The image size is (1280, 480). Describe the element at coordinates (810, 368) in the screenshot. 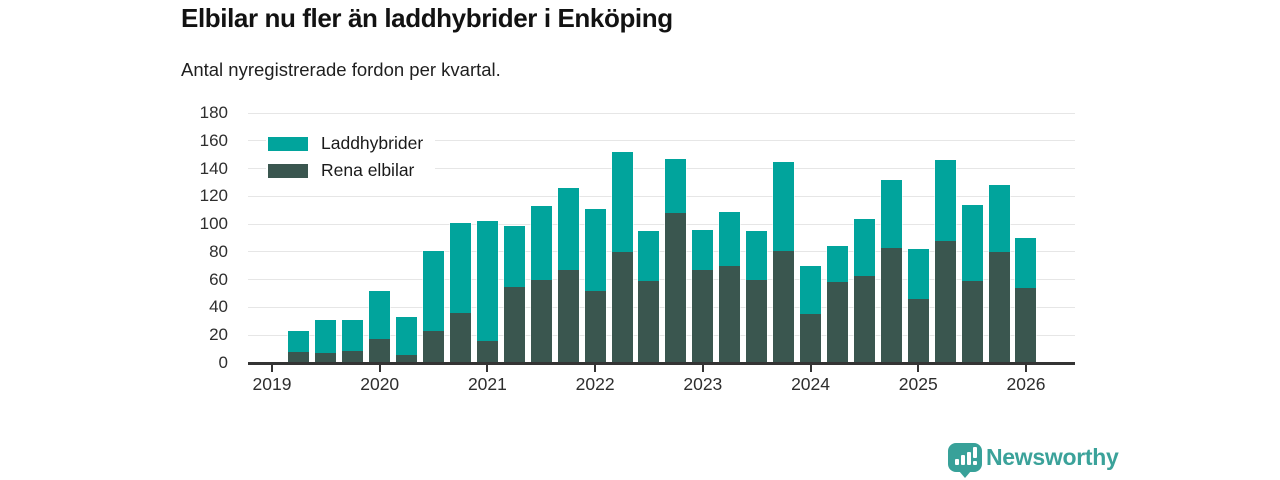

I see `x-tick-2024` at that location.